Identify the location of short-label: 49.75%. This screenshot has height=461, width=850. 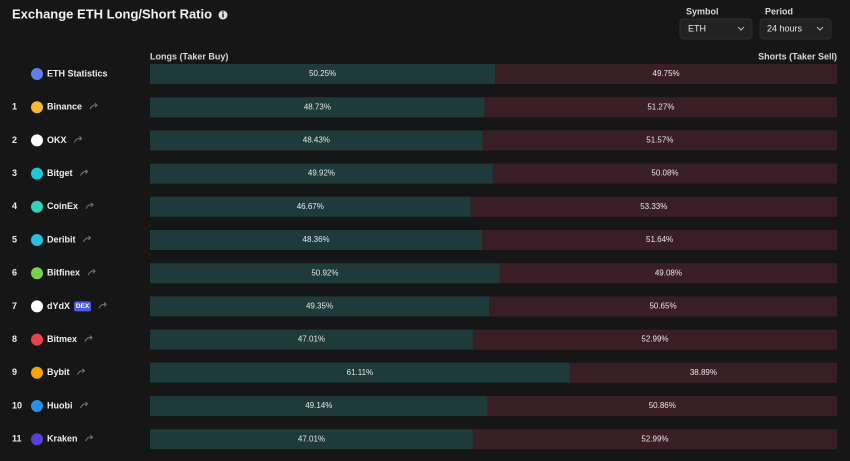
(666, 73).